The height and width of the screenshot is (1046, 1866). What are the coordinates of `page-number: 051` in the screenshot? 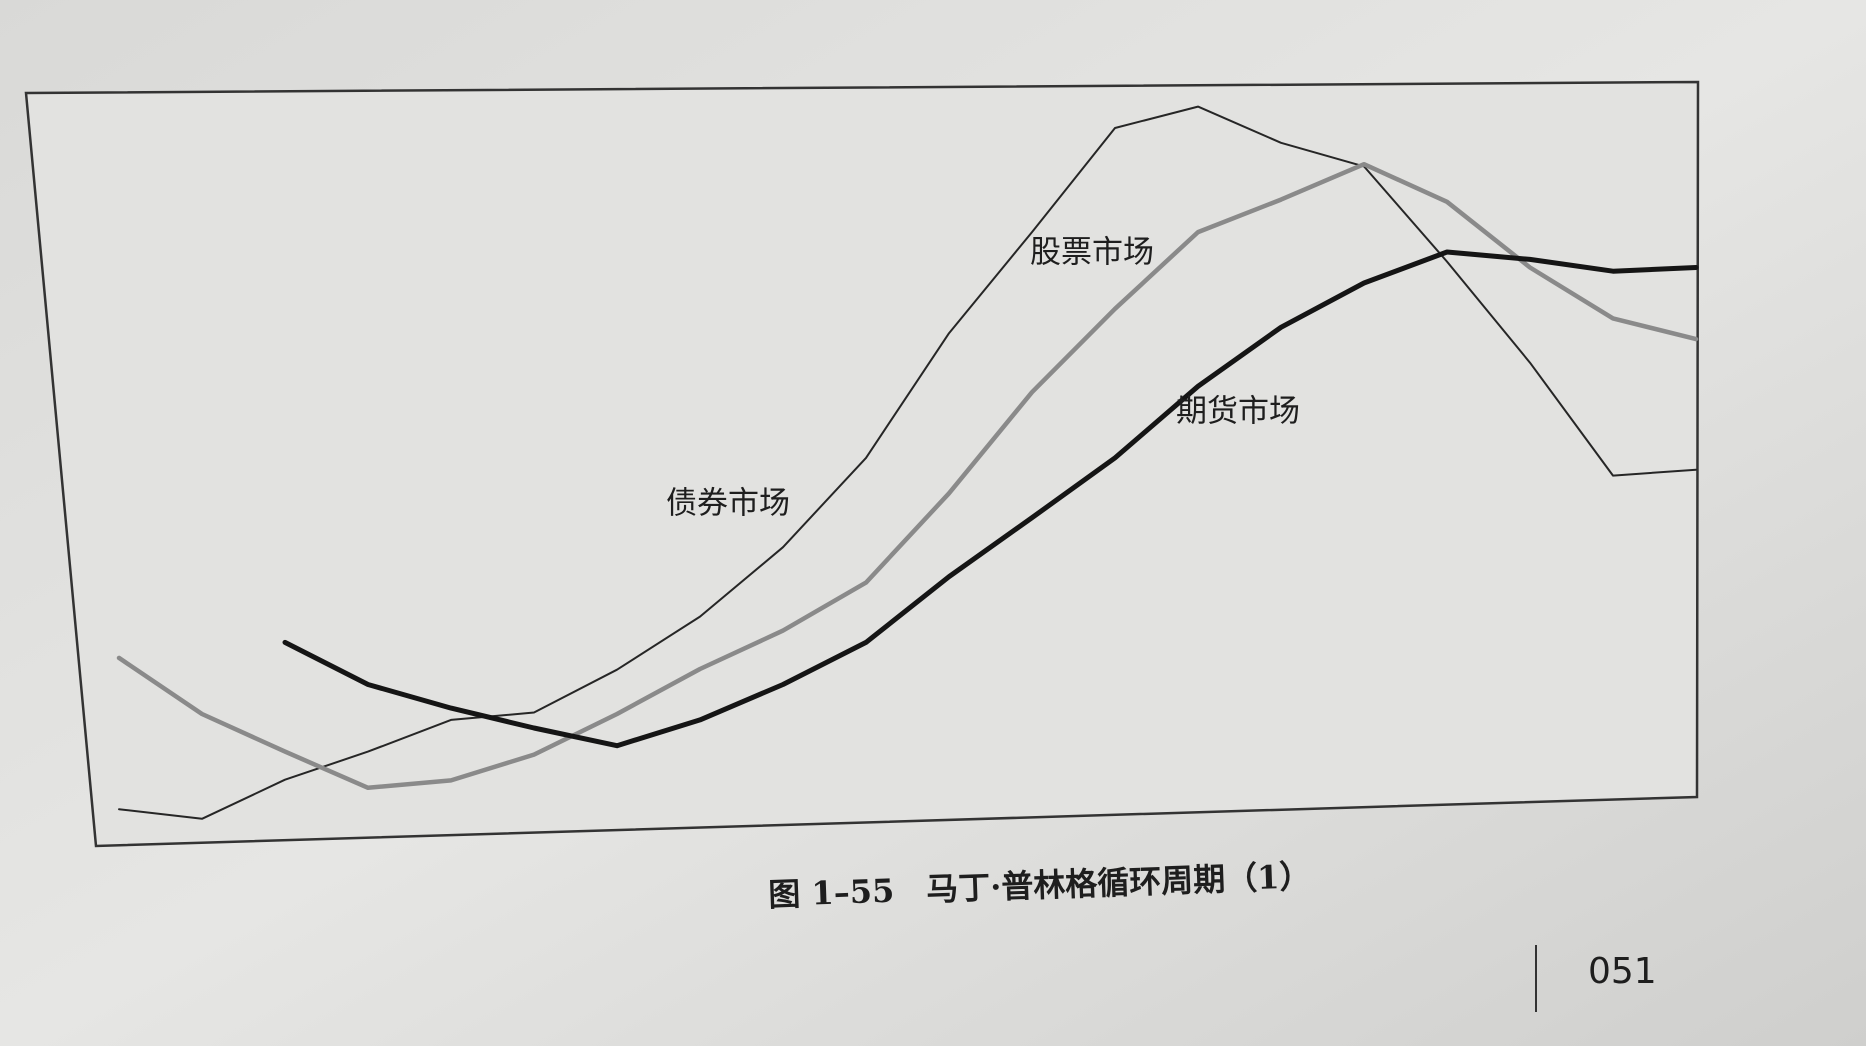 It's located at (1622, 971).